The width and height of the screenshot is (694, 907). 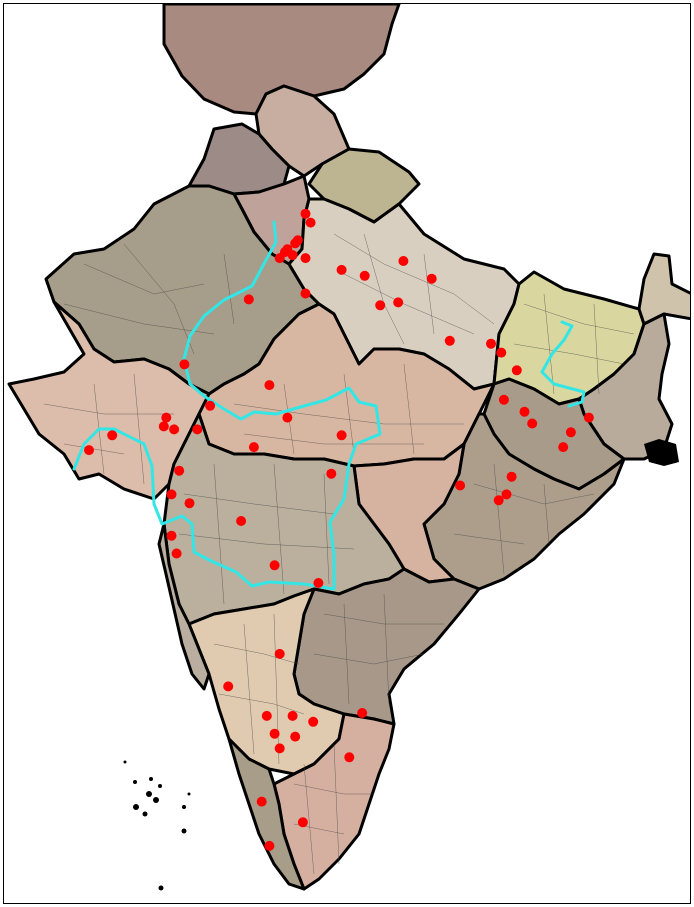 What do you see at coordinates (184, 606) in the screenshot?
I see `region-goa-konkan` at bounding box center [184, 606].